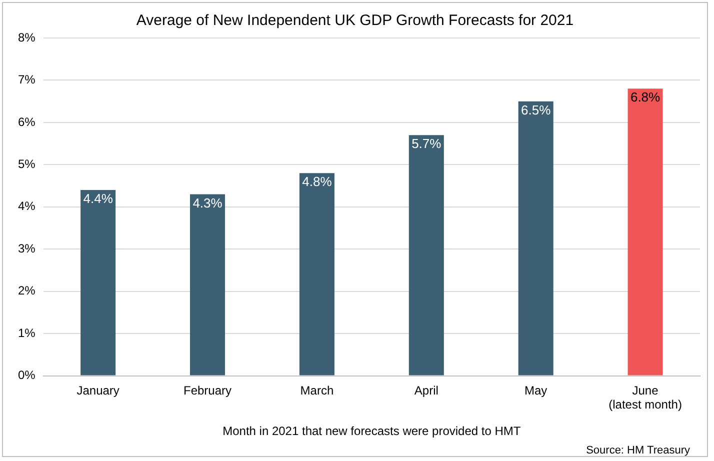 This screenshot has width=714, height=461. Describe the element at coordinates (27, 206) in the screenshot. I see `y-tick-label: 4%` at that location.